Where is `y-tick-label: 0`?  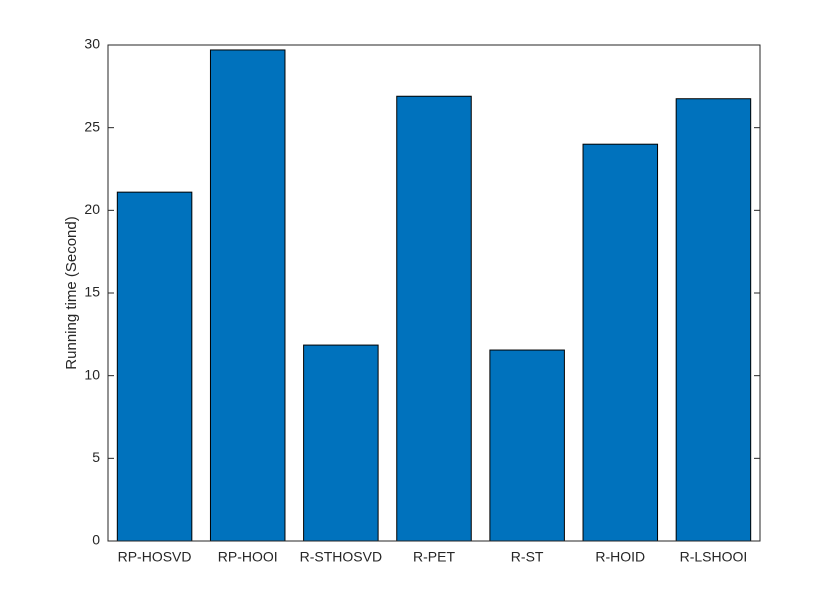 y-tick-label: 0 is located at coordinates (96, 540).